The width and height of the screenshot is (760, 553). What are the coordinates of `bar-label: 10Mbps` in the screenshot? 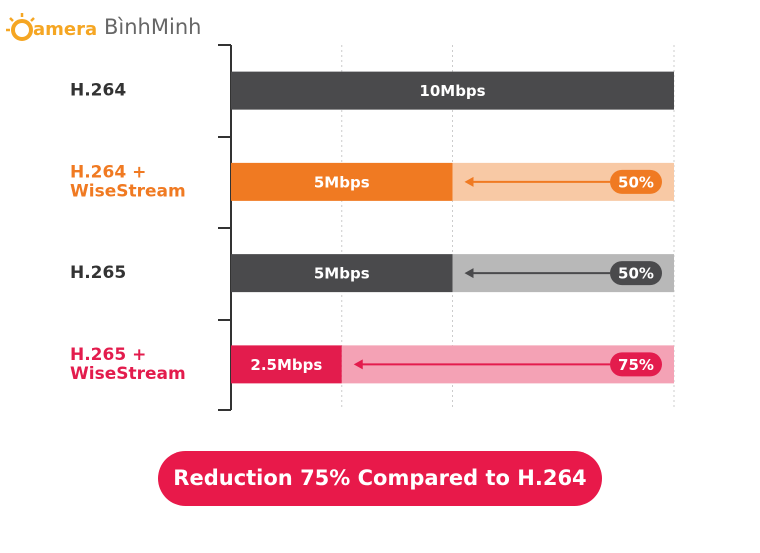 It's located at (452, 91).